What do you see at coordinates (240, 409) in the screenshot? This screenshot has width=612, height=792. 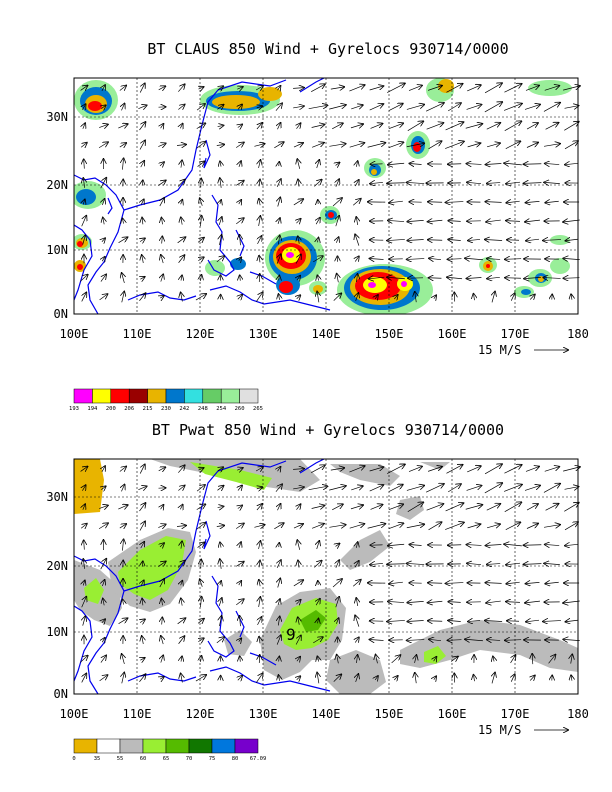 I see `colorbar-label: 260` at bounding box center [240, 409].